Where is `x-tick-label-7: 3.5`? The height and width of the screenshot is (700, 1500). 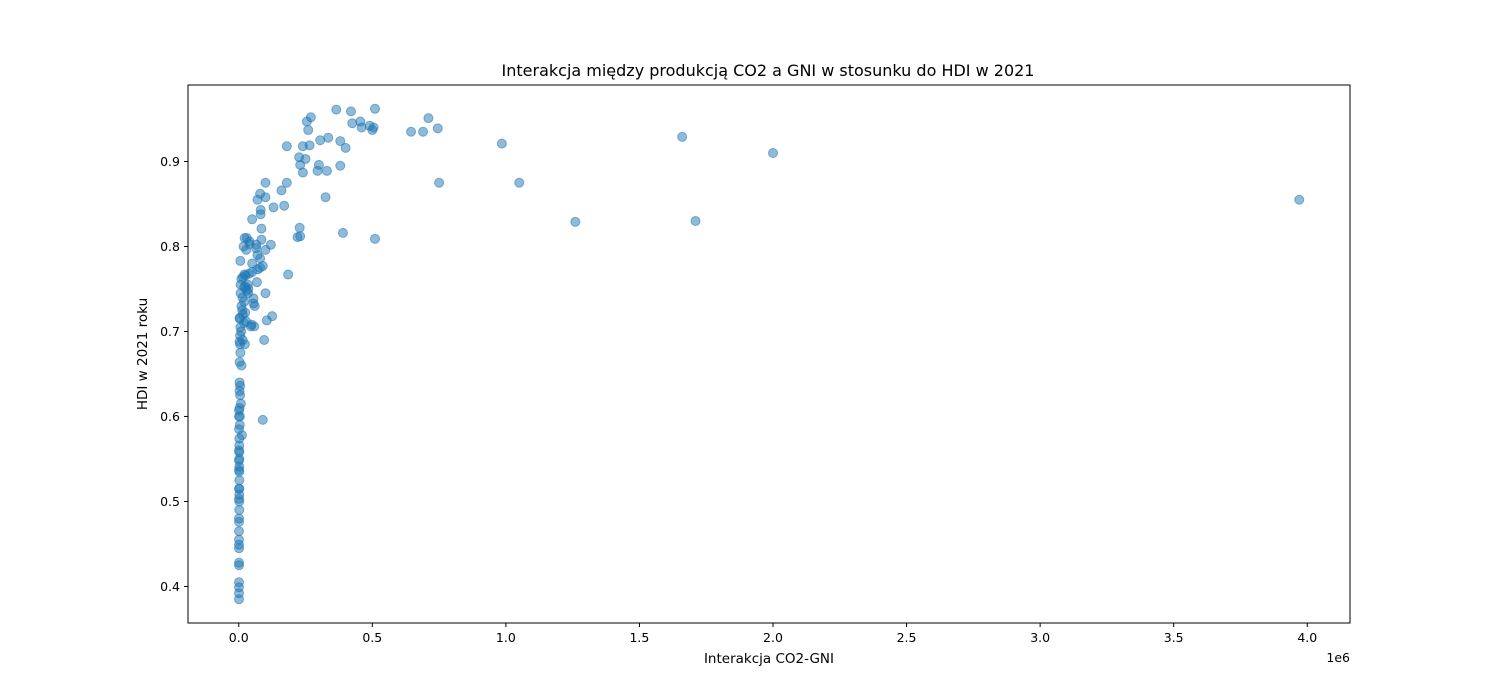 x-tick-label-7: 3.5 is located at coordinates (1174, 637).